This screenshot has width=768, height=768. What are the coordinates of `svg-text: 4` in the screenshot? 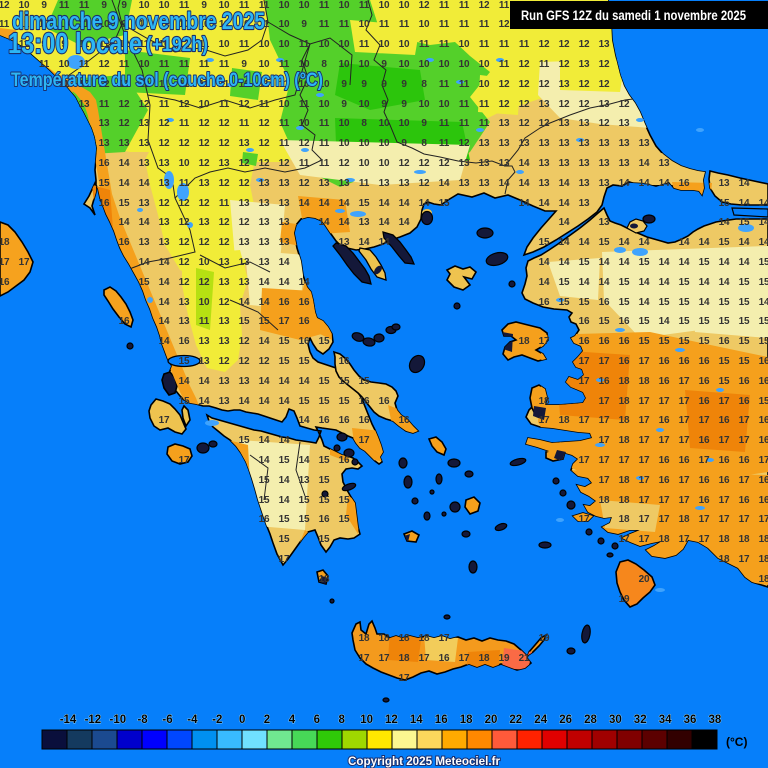 It's located at (292, 720).